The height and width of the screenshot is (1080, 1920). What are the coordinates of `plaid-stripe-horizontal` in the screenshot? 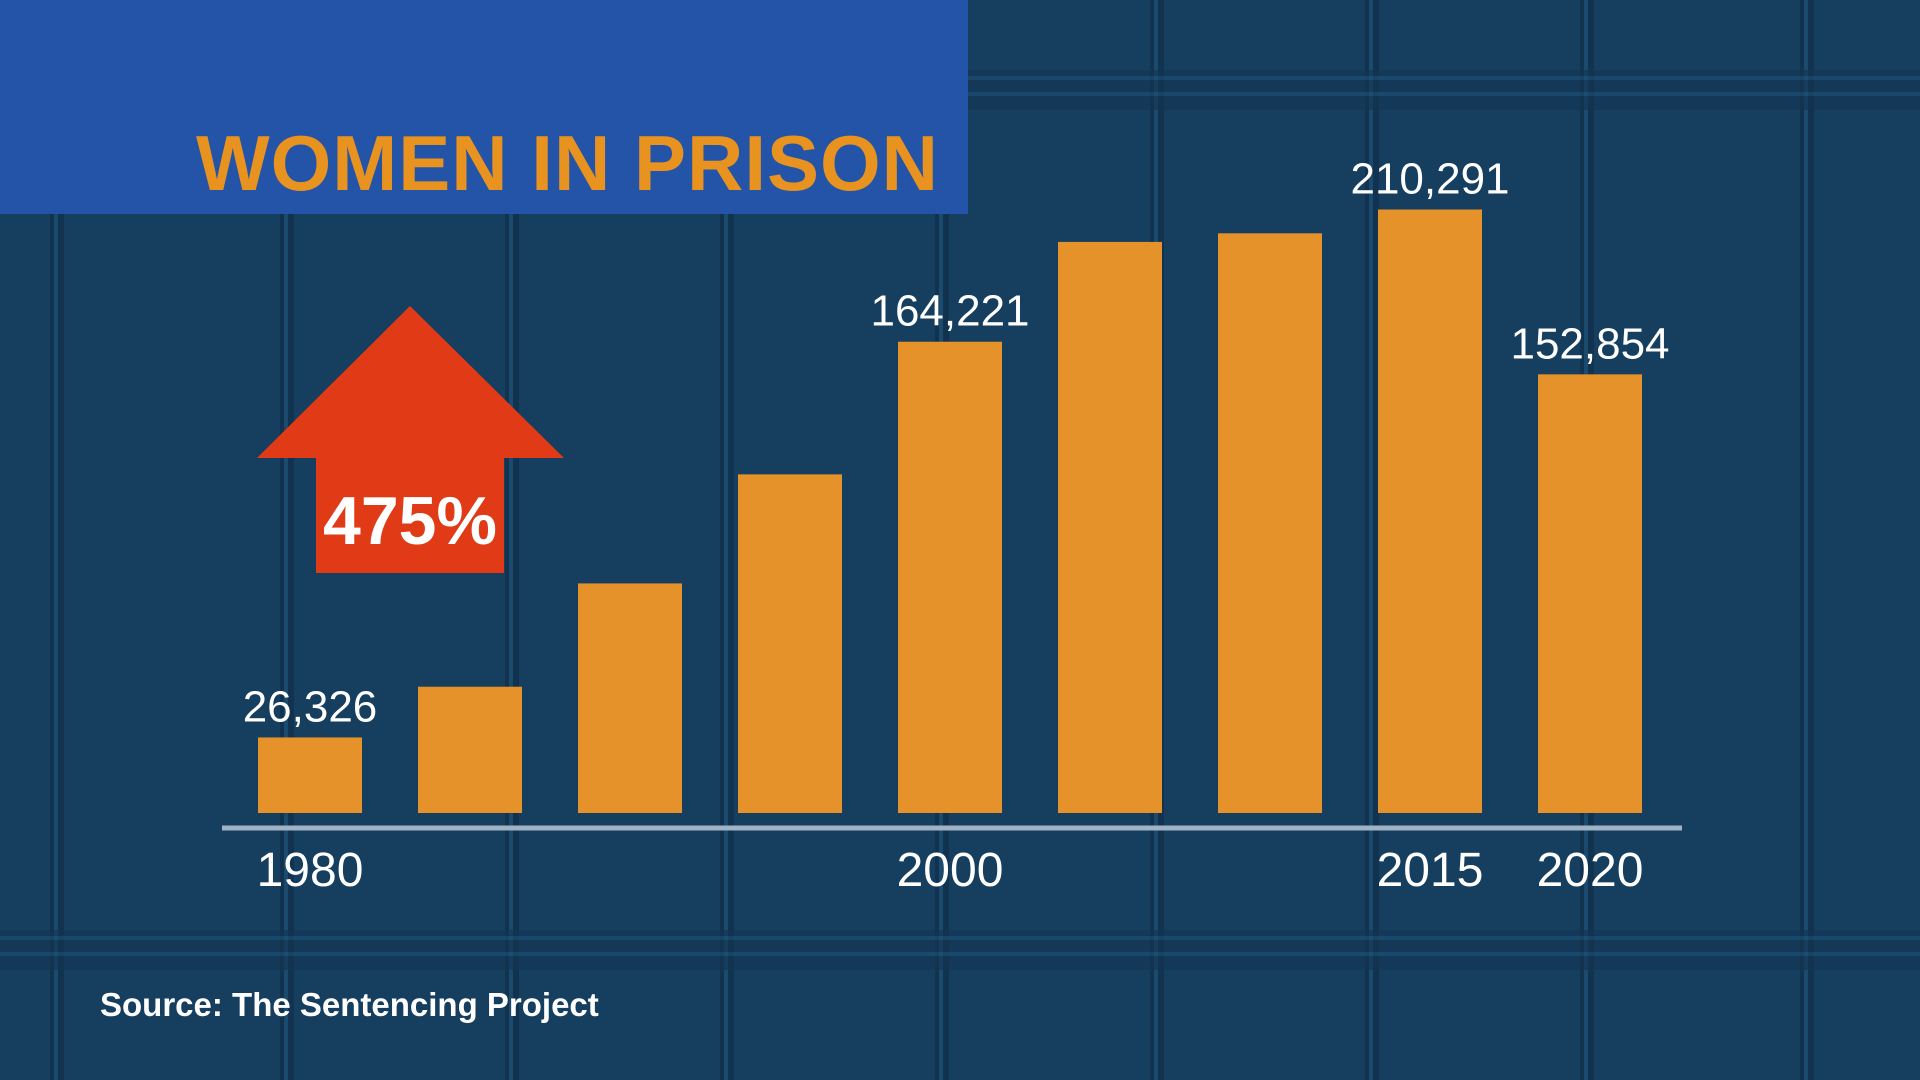 It's located at (960, 950).